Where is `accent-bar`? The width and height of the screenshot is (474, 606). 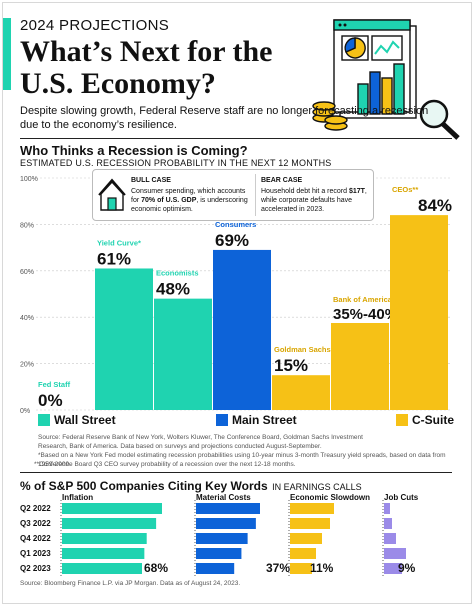 accent-bar is located at coordinates (7, 54).